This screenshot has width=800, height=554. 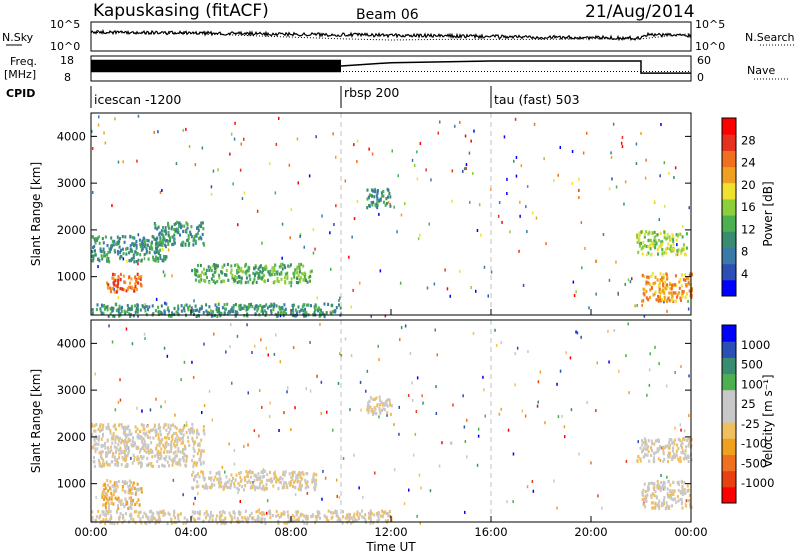 I want to click on nave-label: Nave, so click(x=761, y=70).